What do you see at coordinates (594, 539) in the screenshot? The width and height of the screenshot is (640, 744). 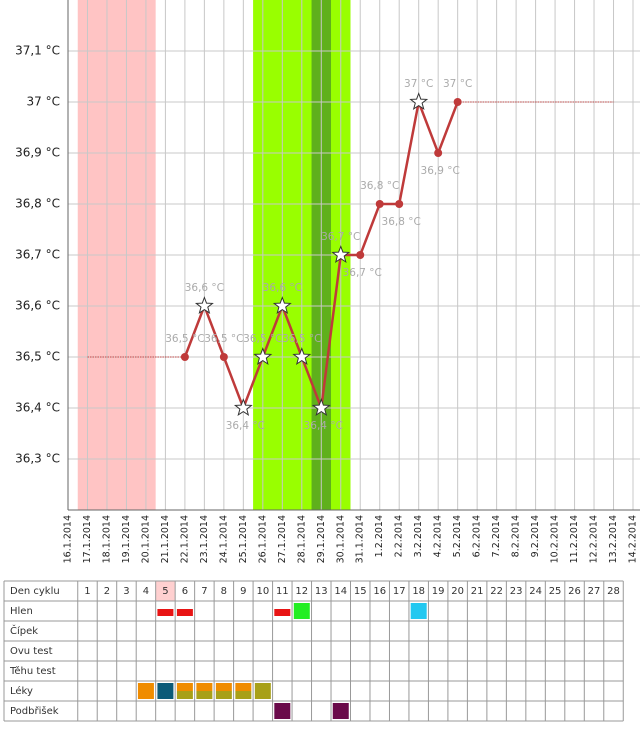 I see `x-tick-label: 12.2.2014` at bounding box center [594, 539].